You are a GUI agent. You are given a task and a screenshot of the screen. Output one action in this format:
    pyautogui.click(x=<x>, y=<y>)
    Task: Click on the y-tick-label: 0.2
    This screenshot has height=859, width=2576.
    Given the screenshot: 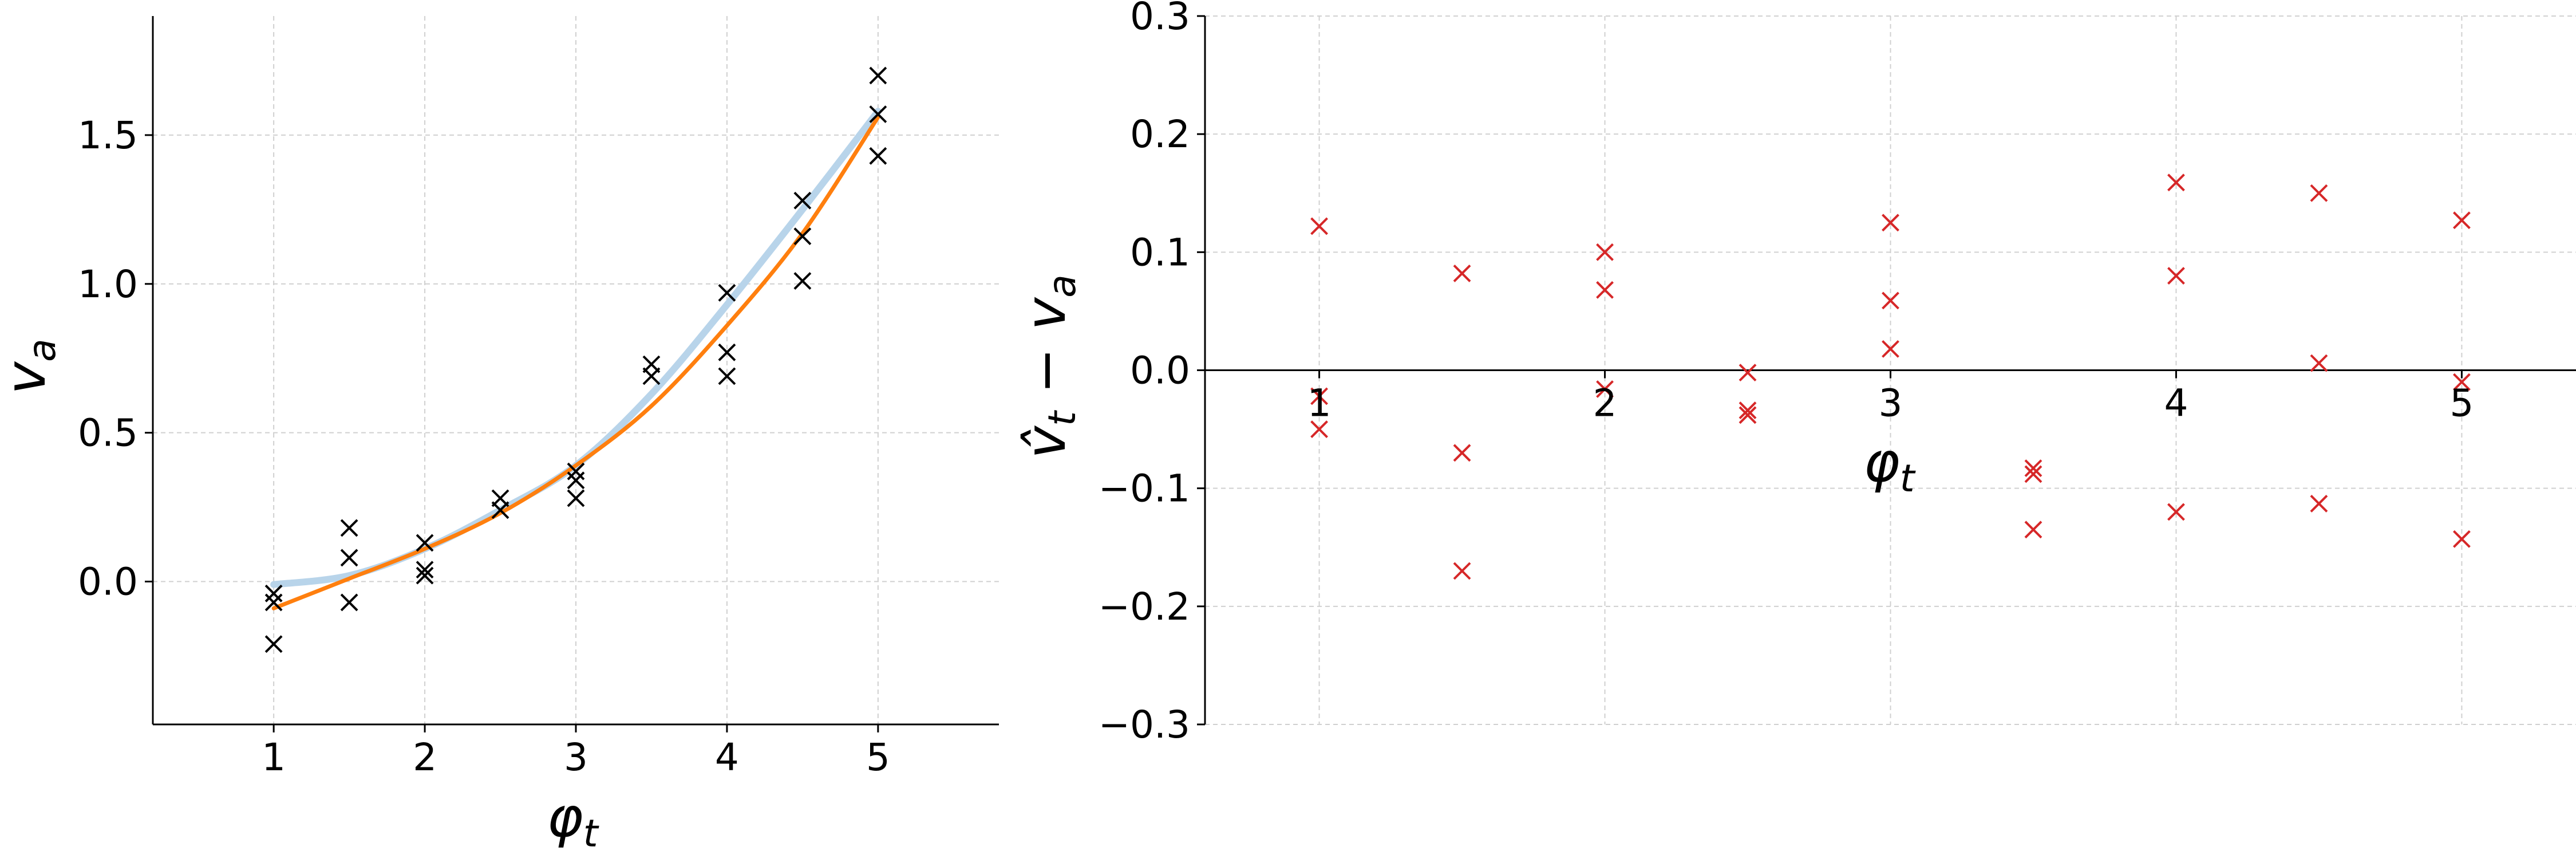 What is the action you would take?
    pyautogui.click(x=1160, y=134)
    